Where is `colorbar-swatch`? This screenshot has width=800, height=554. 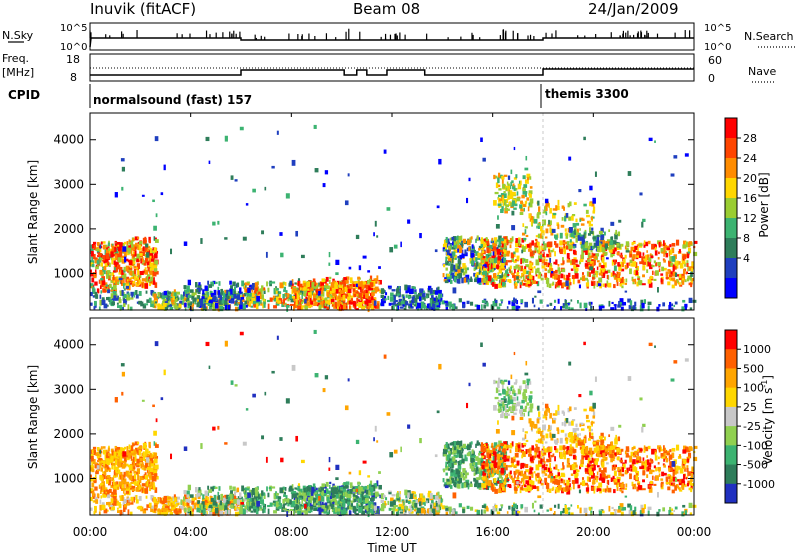 colorbar-swatch is located at coordinates (731, 128).